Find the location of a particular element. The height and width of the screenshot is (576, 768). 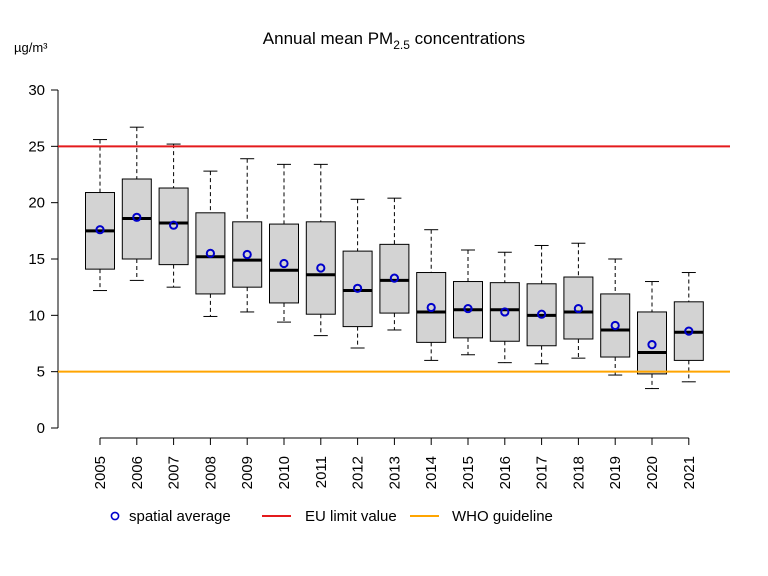

legend-label-who-guideline: WHO guideline is located at coordinates (502, 516).